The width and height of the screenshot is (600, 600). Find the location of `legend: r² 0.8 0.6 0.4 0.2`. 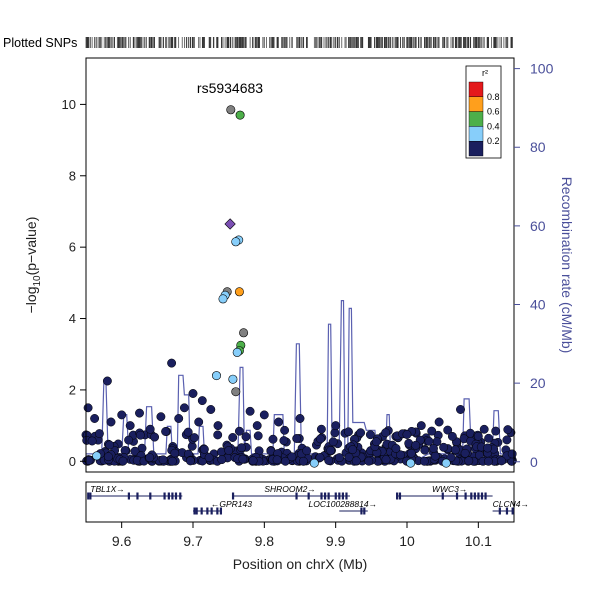

legend: r² 0.8 0.6 0.4 0.2 is located at coordinates (483, 112).